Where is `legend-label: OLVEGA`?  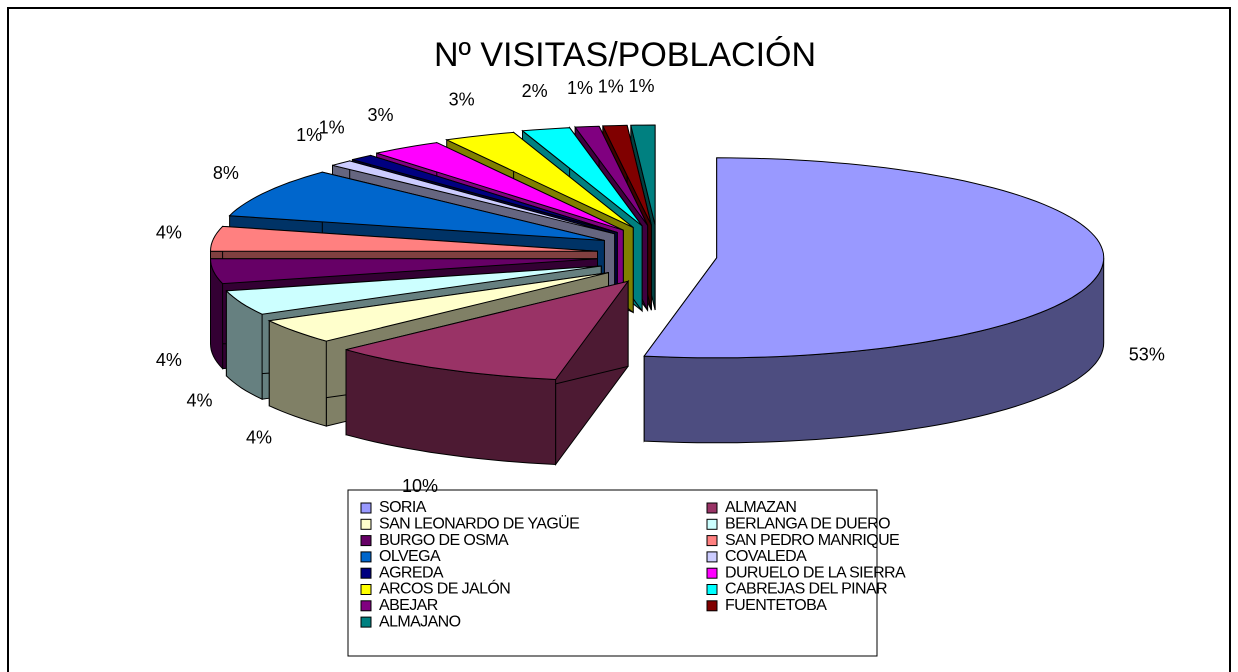 legend-label: OLVEGA is located at coordinates (410, 556).